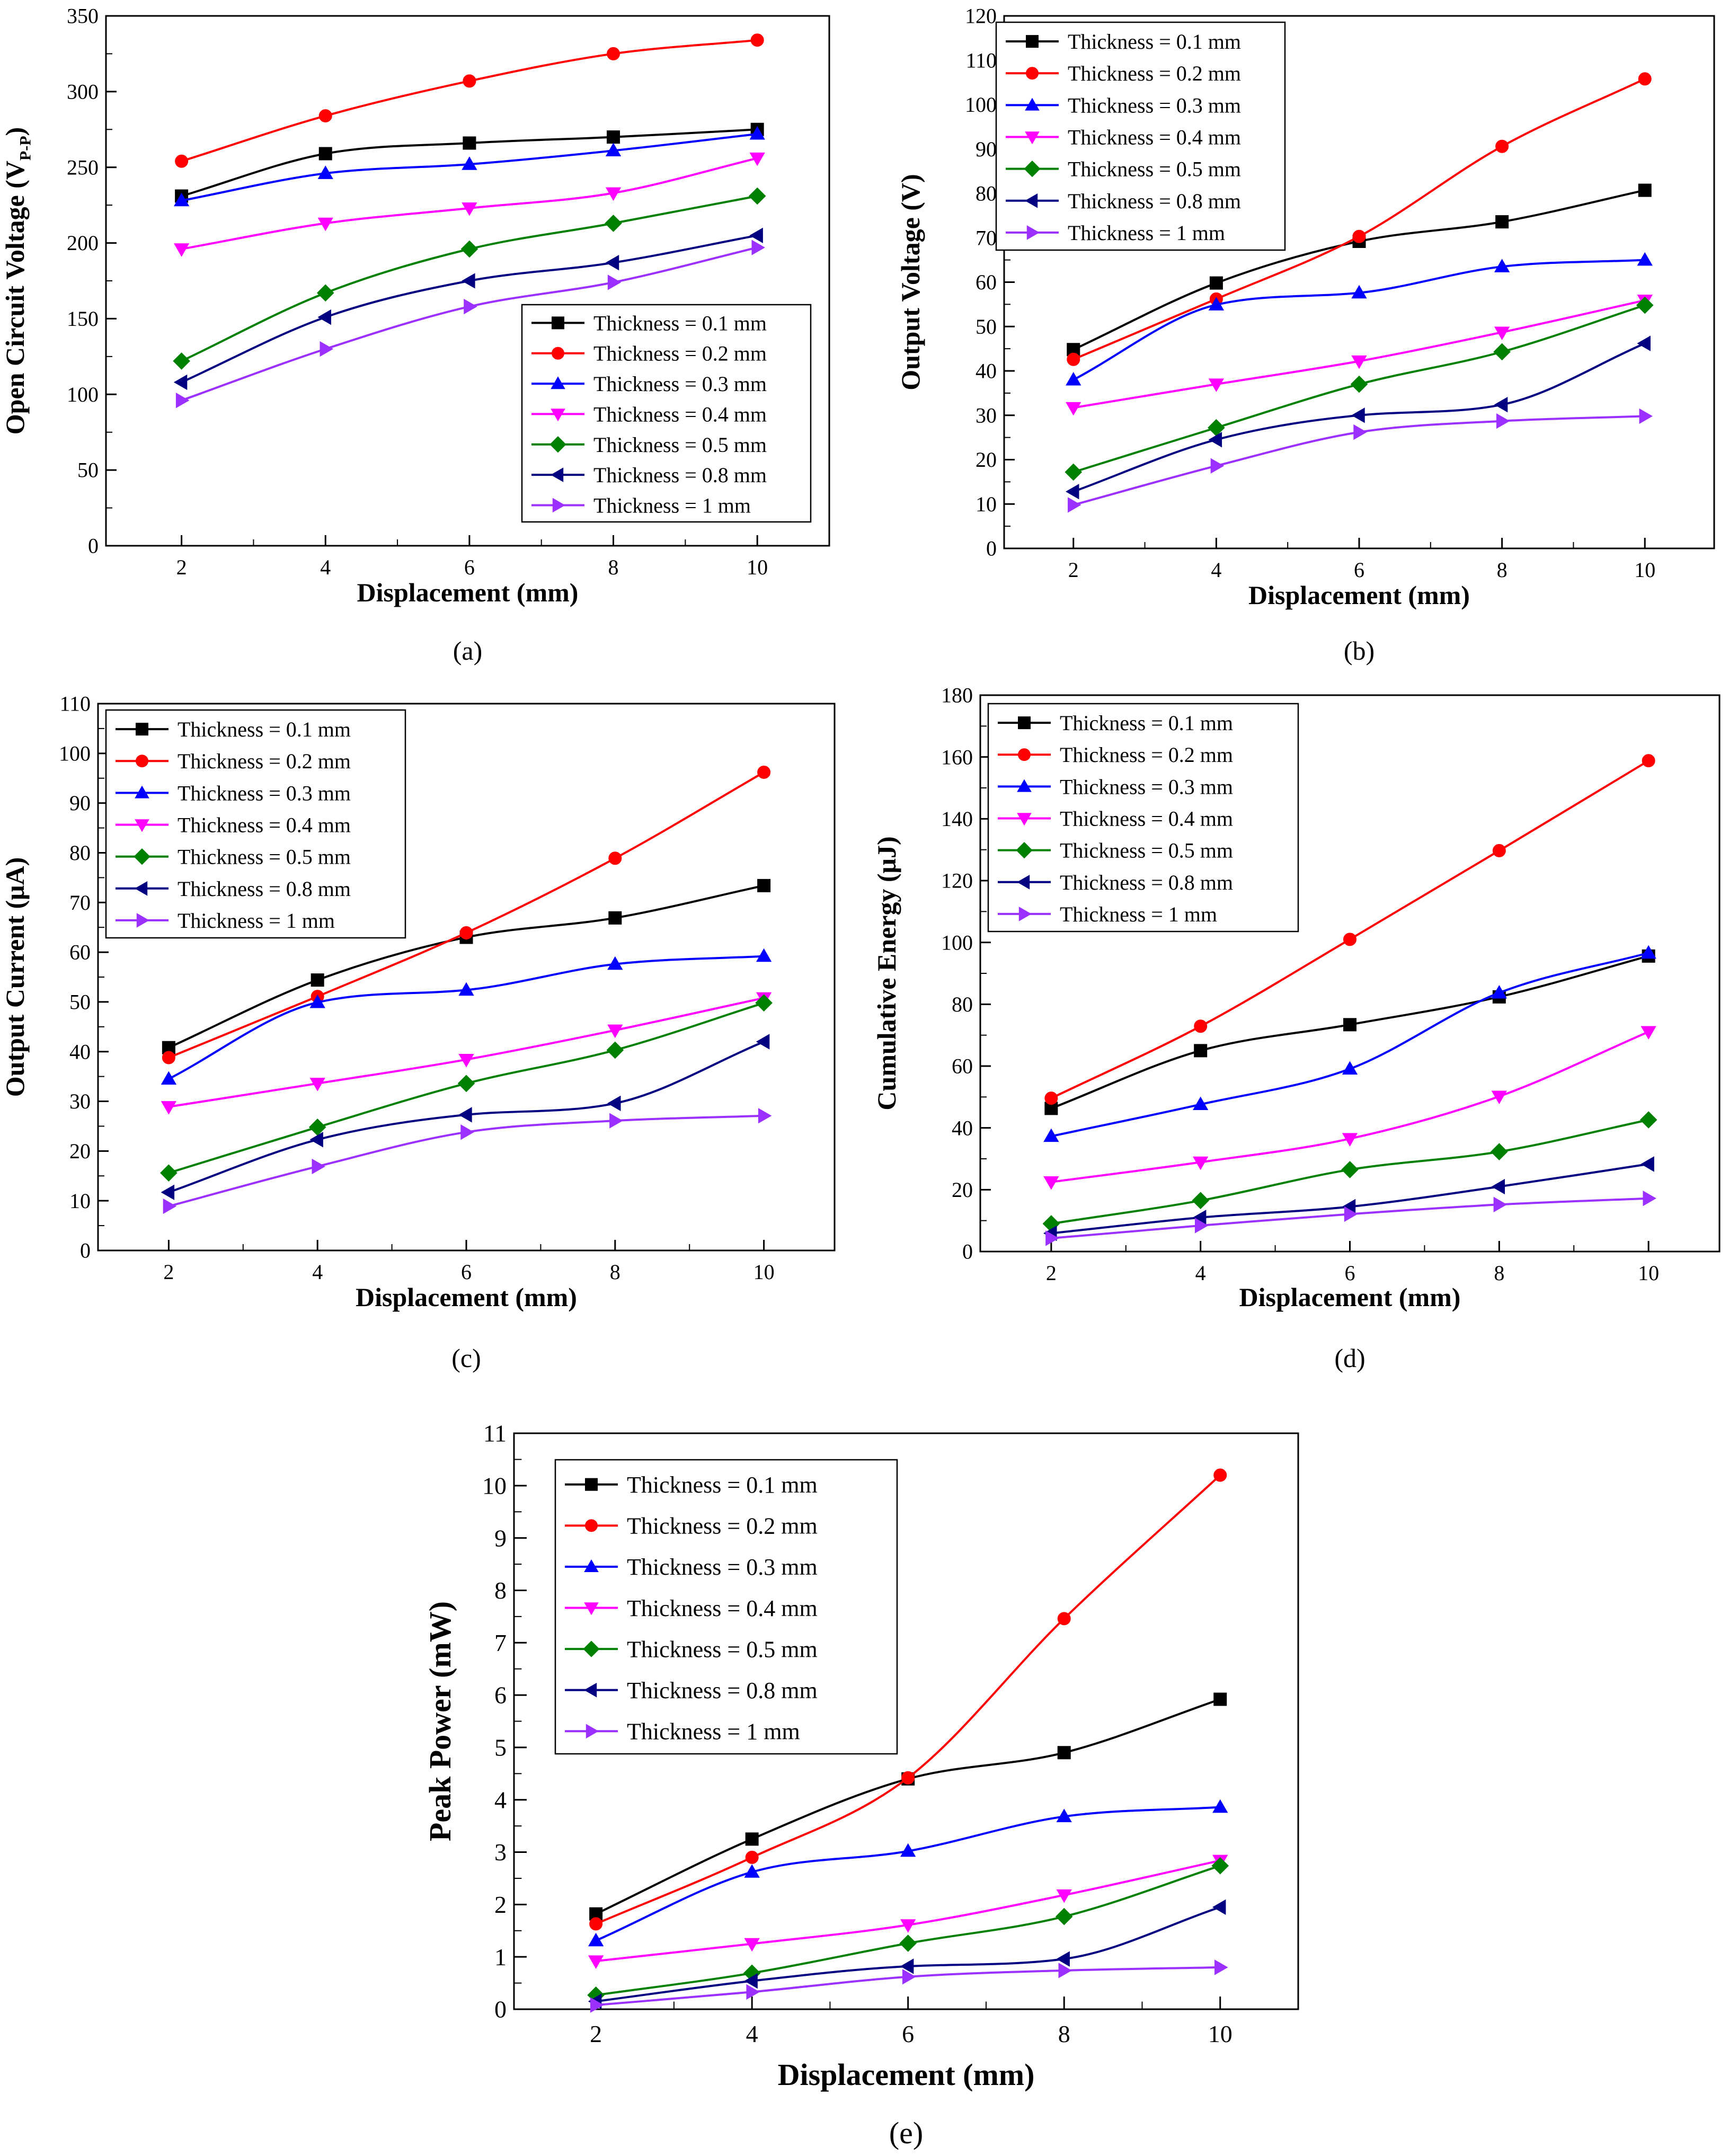 The image size is (1729, 2156). Describe the element at coordinates (264, 889) in the screenshot. I see `legend-entry: Thickness = 0.8 mm` at that location.